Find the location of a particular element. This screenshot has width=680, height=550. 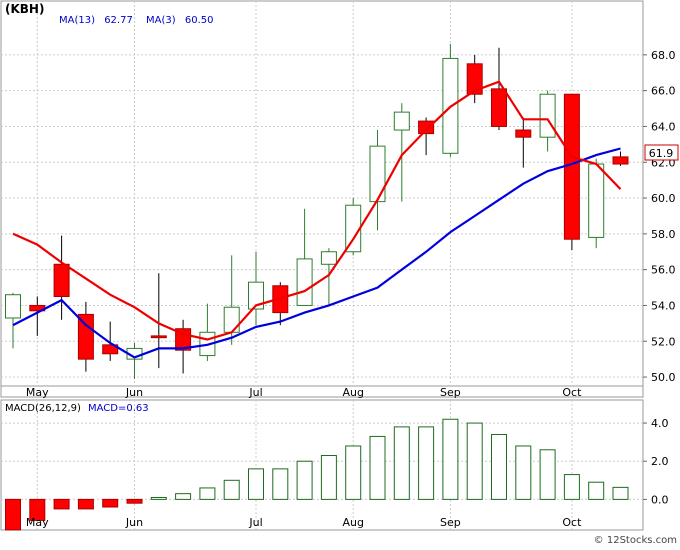

macd-tick-label: 2.0 is located at coordinates (660, 461).